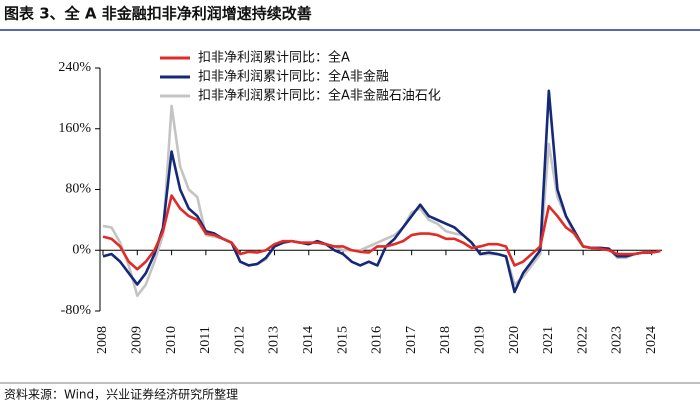 The width and height of the screenshot is (700, 406). I want to click on y-tick-label: 0%, so click(81, 249).